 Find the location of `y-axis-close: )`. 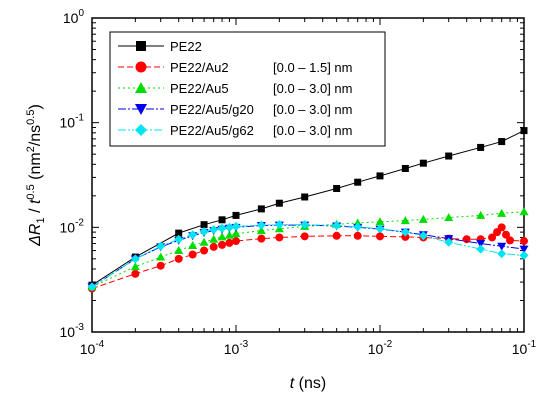

y-axis-close: ) is located at coordinates (35, 106).